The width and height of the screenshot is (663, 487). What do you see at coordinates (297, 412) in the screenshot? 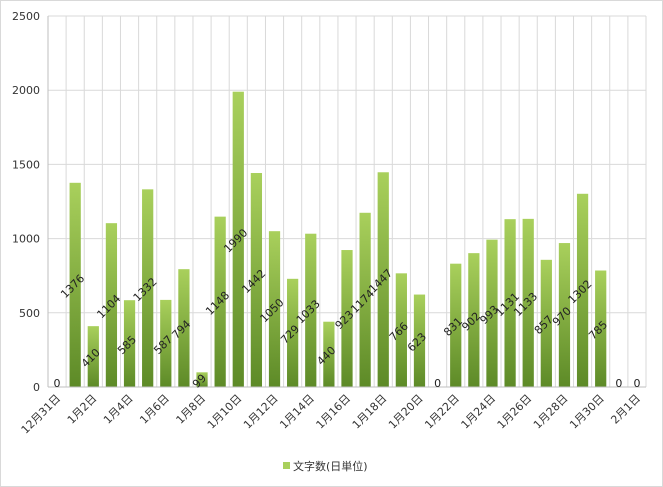
I see `x-tick-label: 1月14日` at bounding box center [297, 412].